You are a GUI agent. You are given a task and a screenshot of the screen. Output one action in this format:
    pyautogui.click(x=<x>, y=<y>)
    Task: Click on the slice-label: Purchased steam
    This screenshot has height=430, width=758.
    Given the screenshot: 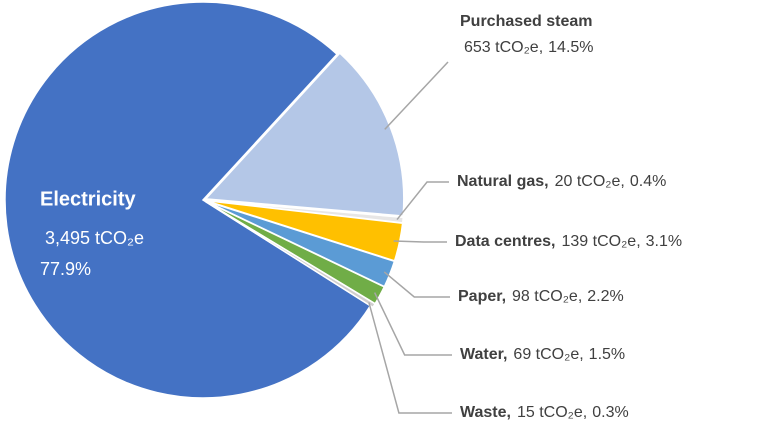 What is the action you would take?
    pyautogui.click(x=526, y=21)
    